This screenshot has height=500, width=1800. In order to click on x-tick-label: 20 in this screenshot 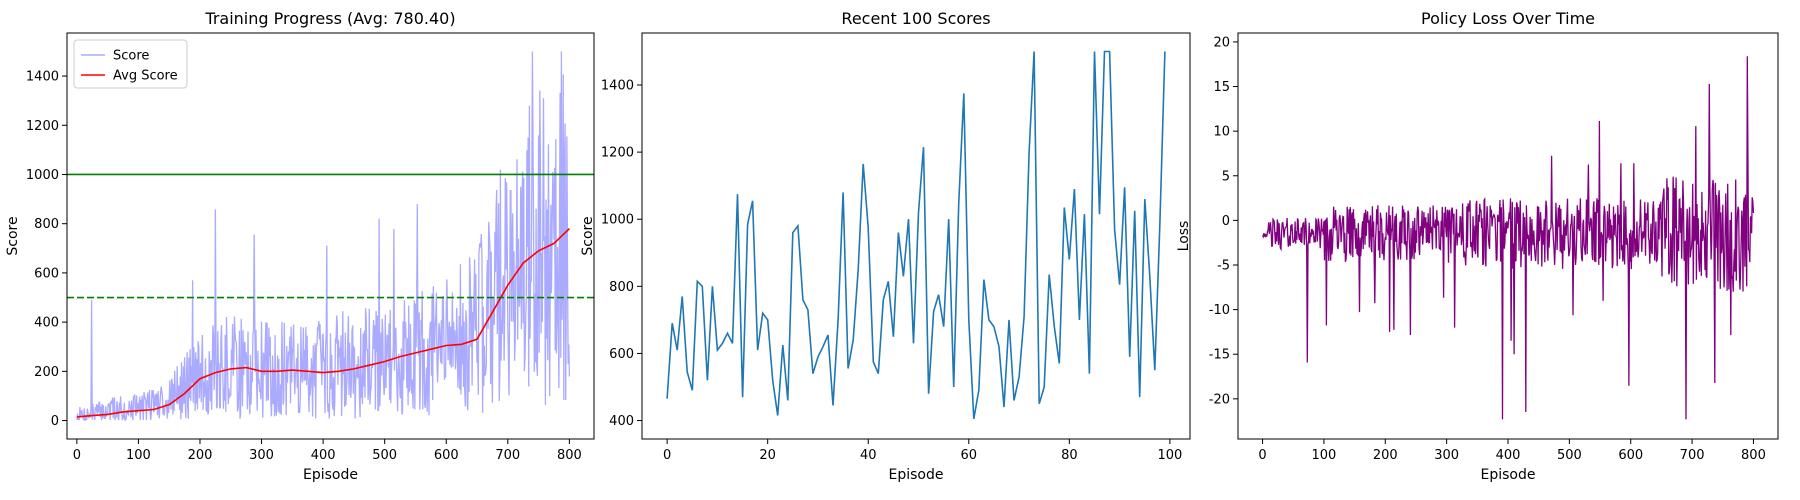, I will do `click(767, 455)`.